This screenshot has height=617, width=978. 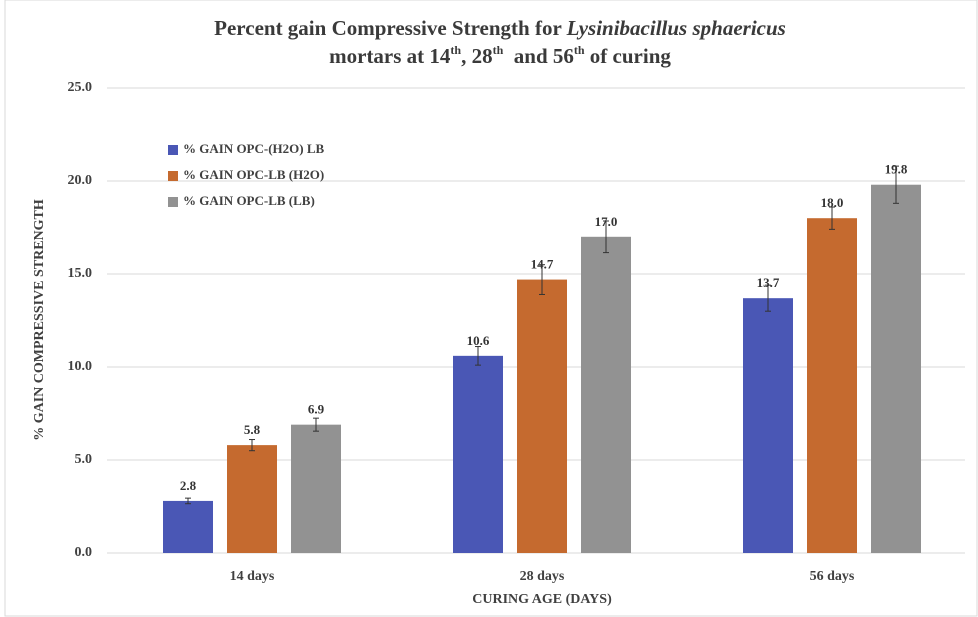 What do you see at coordinates (39, 320) in the screenshot?
I see `y-axis-label: % GAIN COMPRESSIVE STRENGTH` at bounding box center [39, 320].